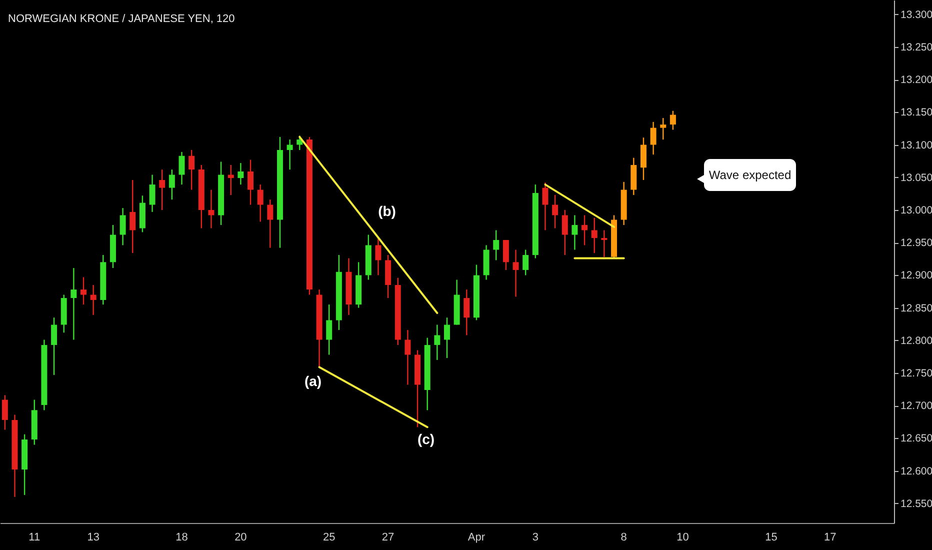  What do you see at coordinates (426, 439) in the screenshot?
I see `annotation: (c)` at bounding box center [426, 439].